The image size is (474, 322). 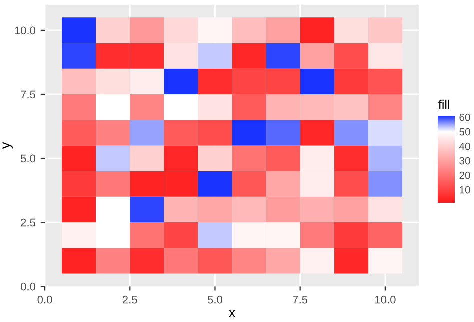 I want to click on y-axis-title: y, so click(x=7, y=146).